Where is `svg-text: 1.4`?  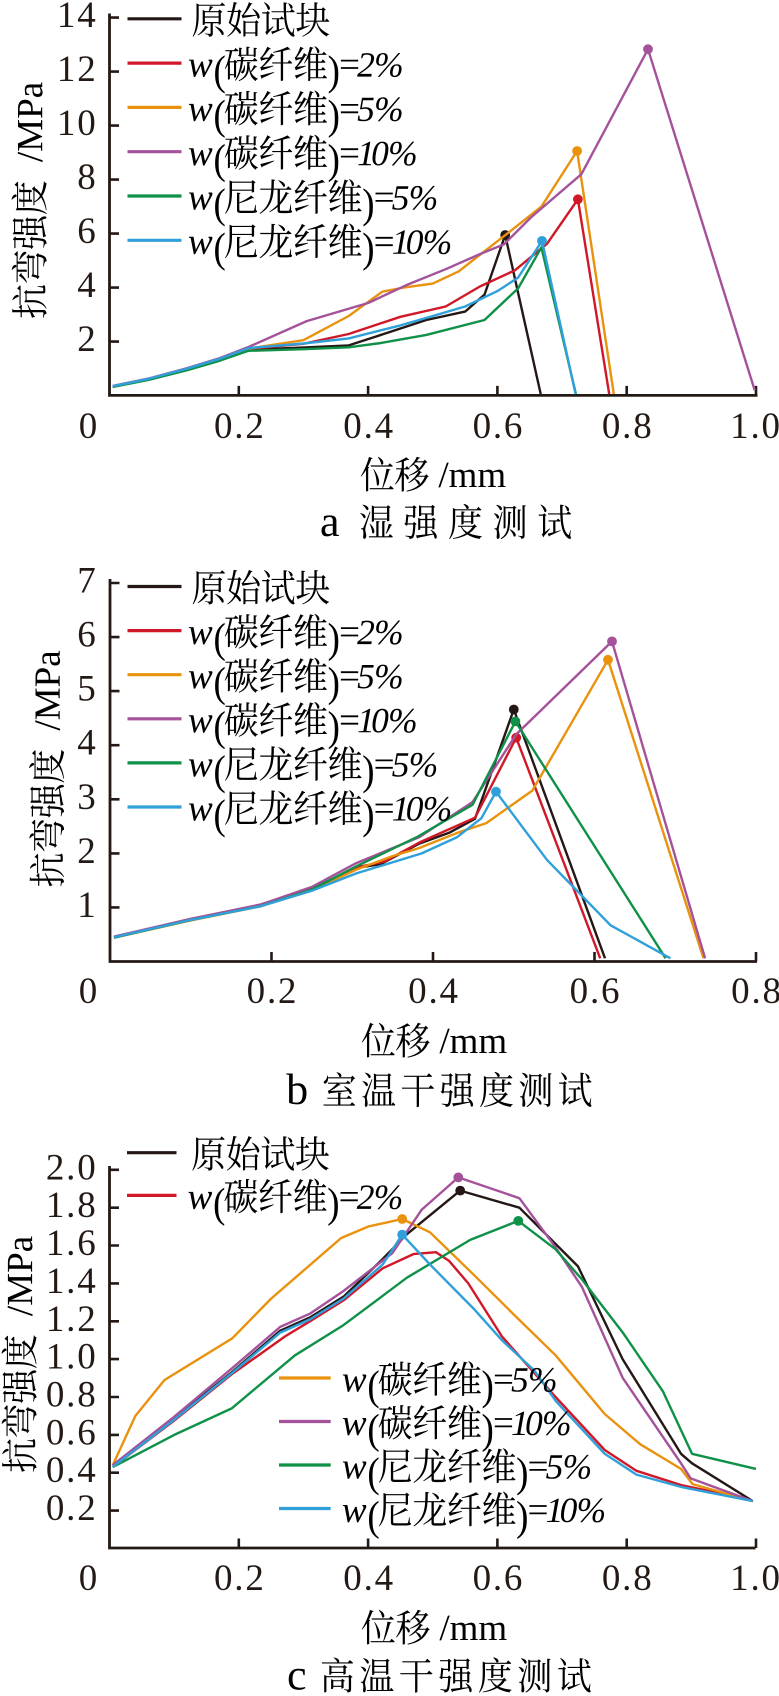
svg-text: 1.4 is located at coordinates (72, 1281).